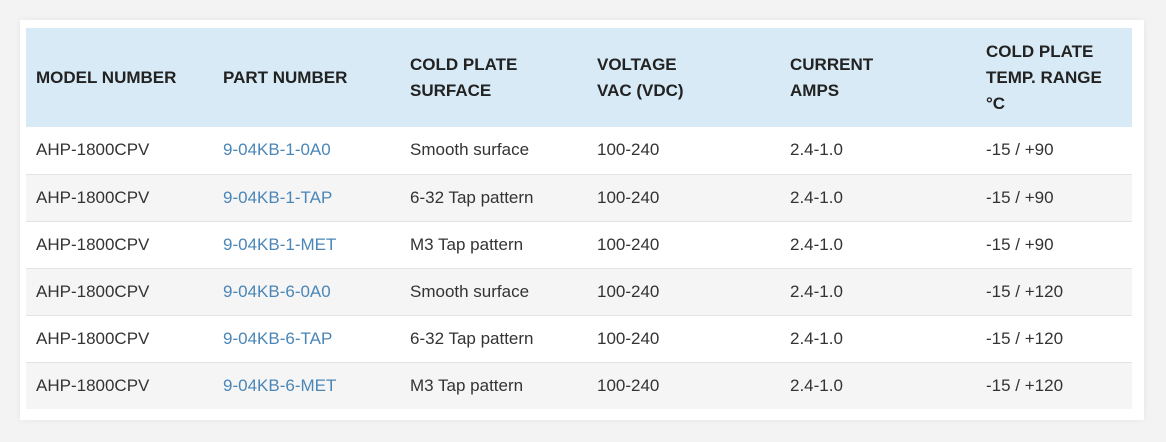 This screenshot has height=442, width=1166. I want to click on cell-part: 9-04KB-6-MET, so click(306, 385).